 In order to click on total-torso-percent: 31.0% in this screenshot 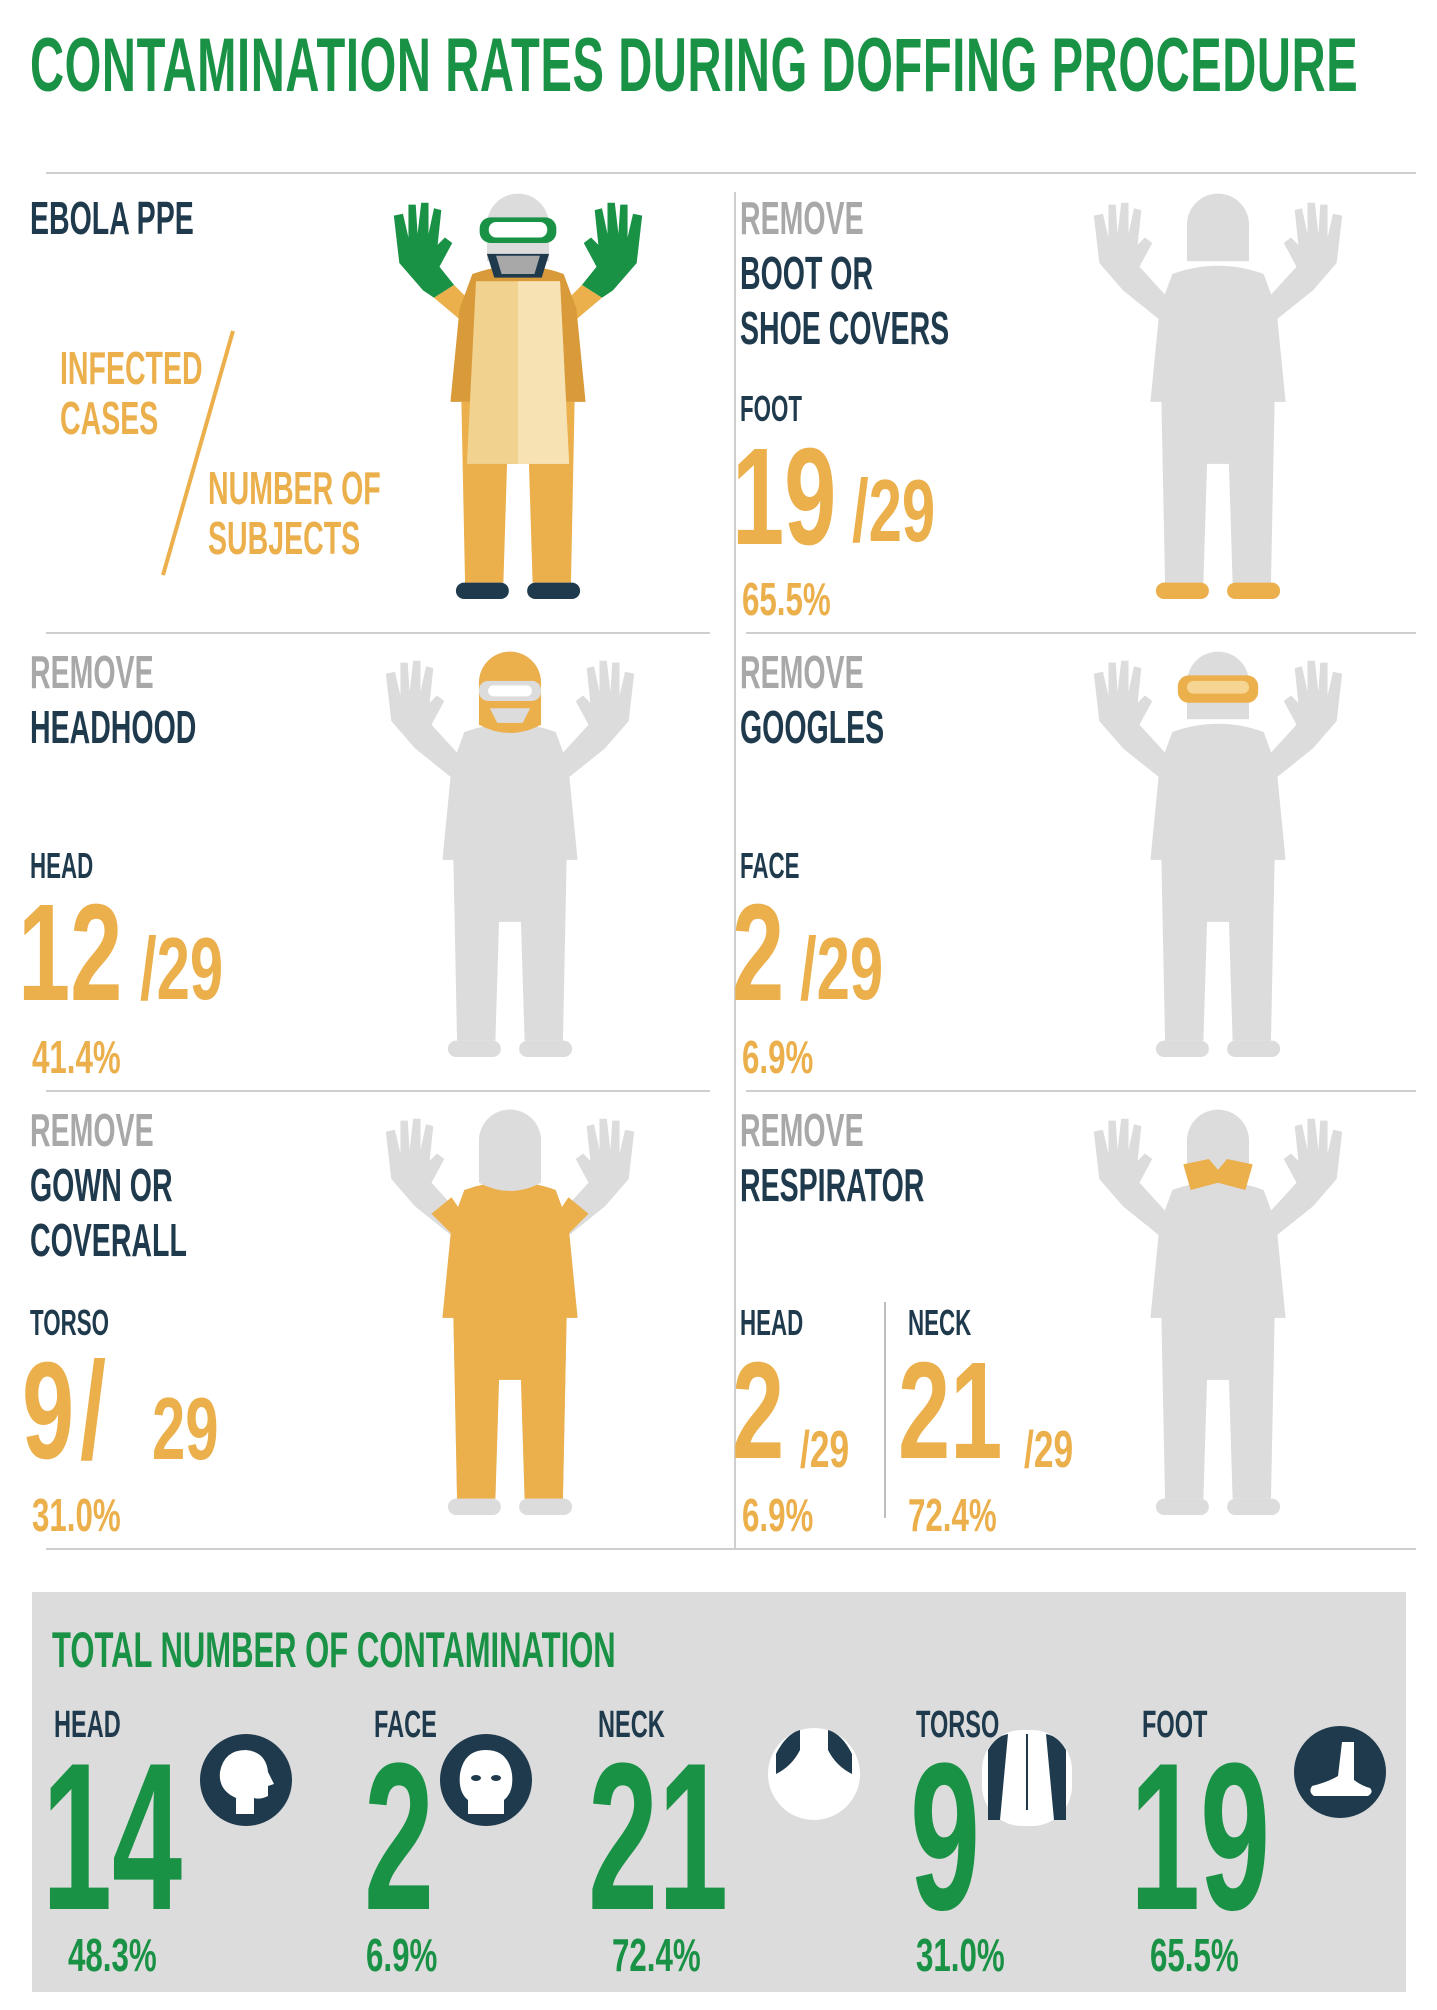, I will do `click(960, 1955)`.